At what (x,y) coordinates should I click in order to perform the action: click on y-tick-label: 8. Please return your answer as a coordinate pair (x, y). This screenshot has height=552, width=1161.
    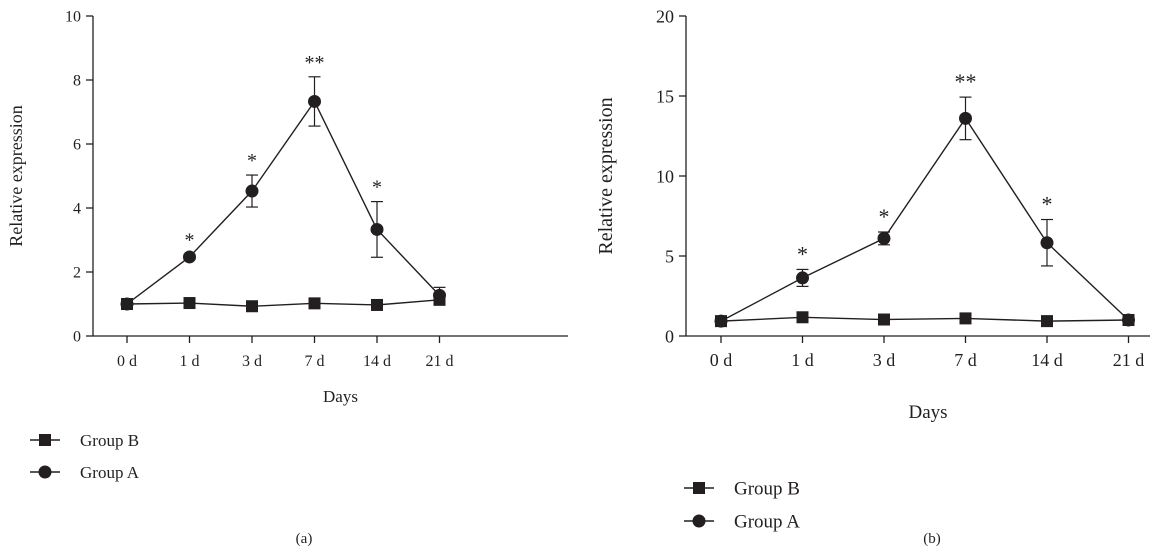
    Looking at the image, I should click on (77, 81).